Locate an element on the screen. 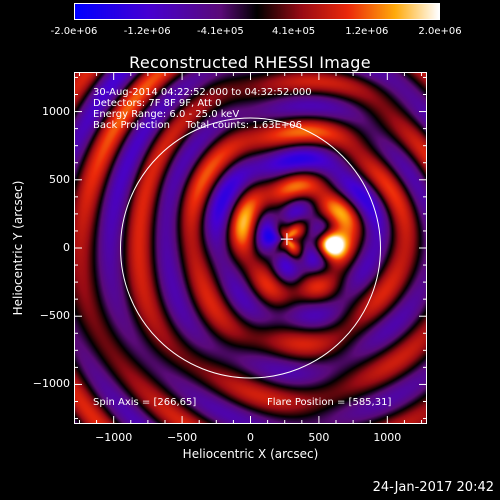 The width and height of the screenshot is (500, 500). colorbar-tick-label: 4.1e+05 is located at coordinates (294, 31).